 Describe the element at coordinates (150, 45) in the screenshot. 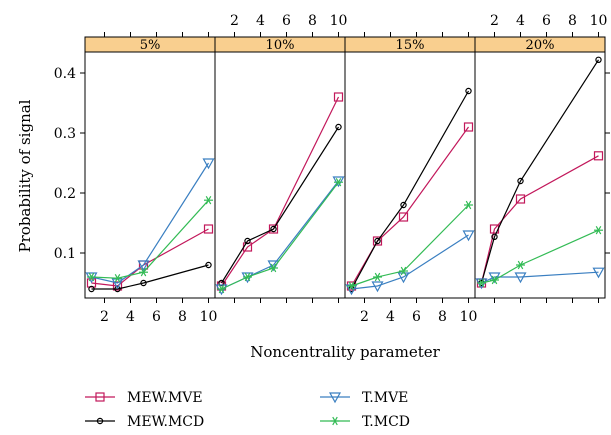

I see `panel-strip-label: 5%` at that location.